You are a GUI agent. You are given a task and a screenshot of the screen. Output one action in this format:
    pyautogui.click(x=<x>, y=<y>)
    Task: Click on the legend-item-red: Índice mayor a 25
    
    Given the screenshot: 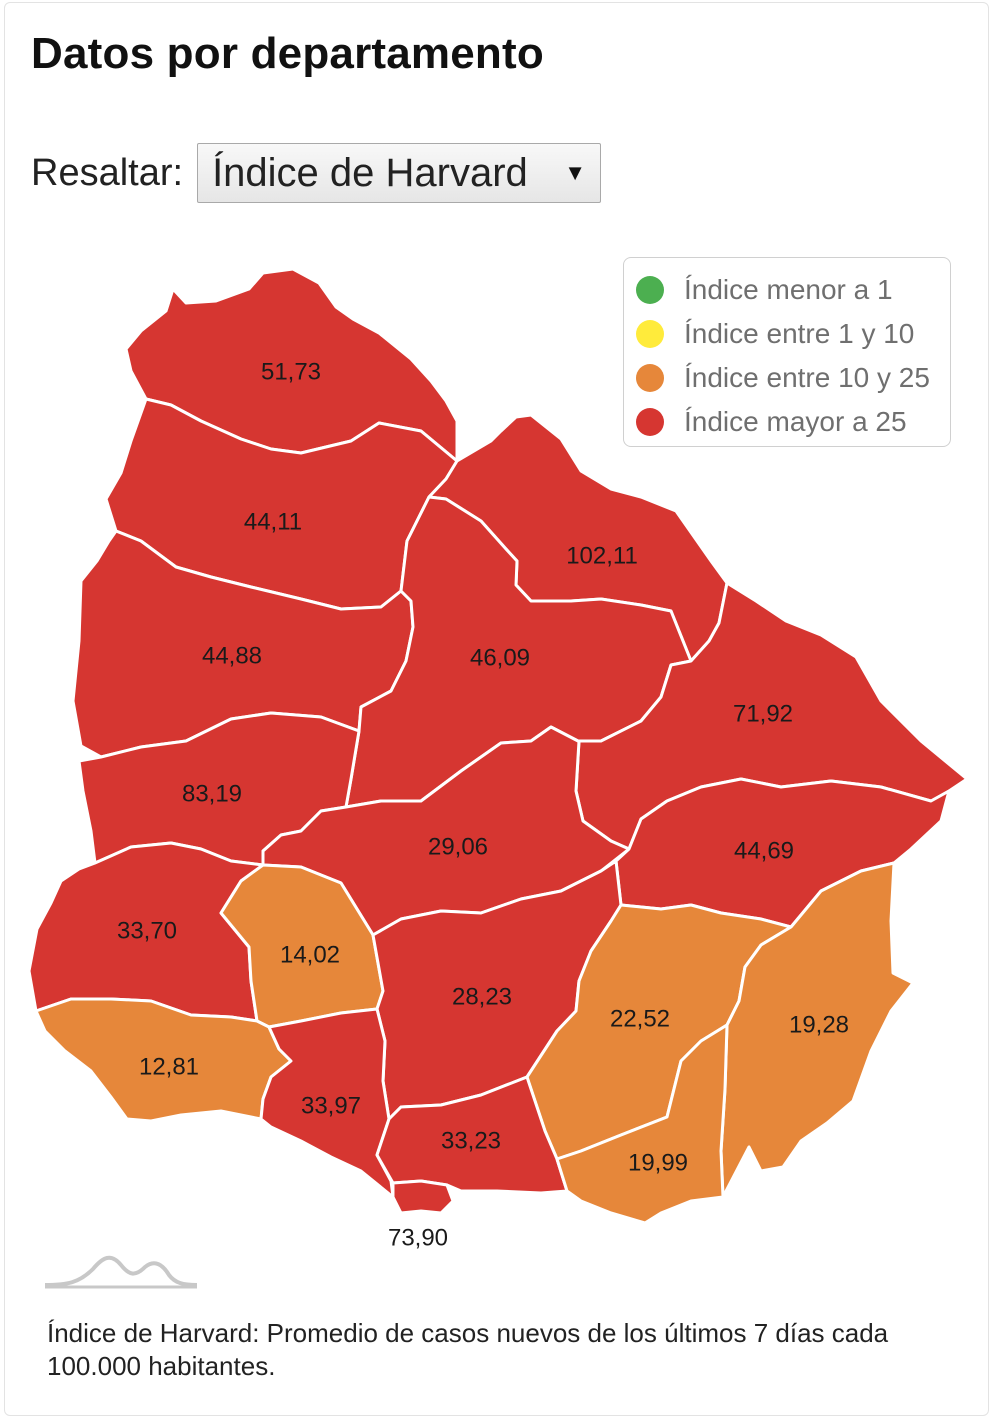 What is the action you would take?
    pyautogui.click(x=793, y=422)
    